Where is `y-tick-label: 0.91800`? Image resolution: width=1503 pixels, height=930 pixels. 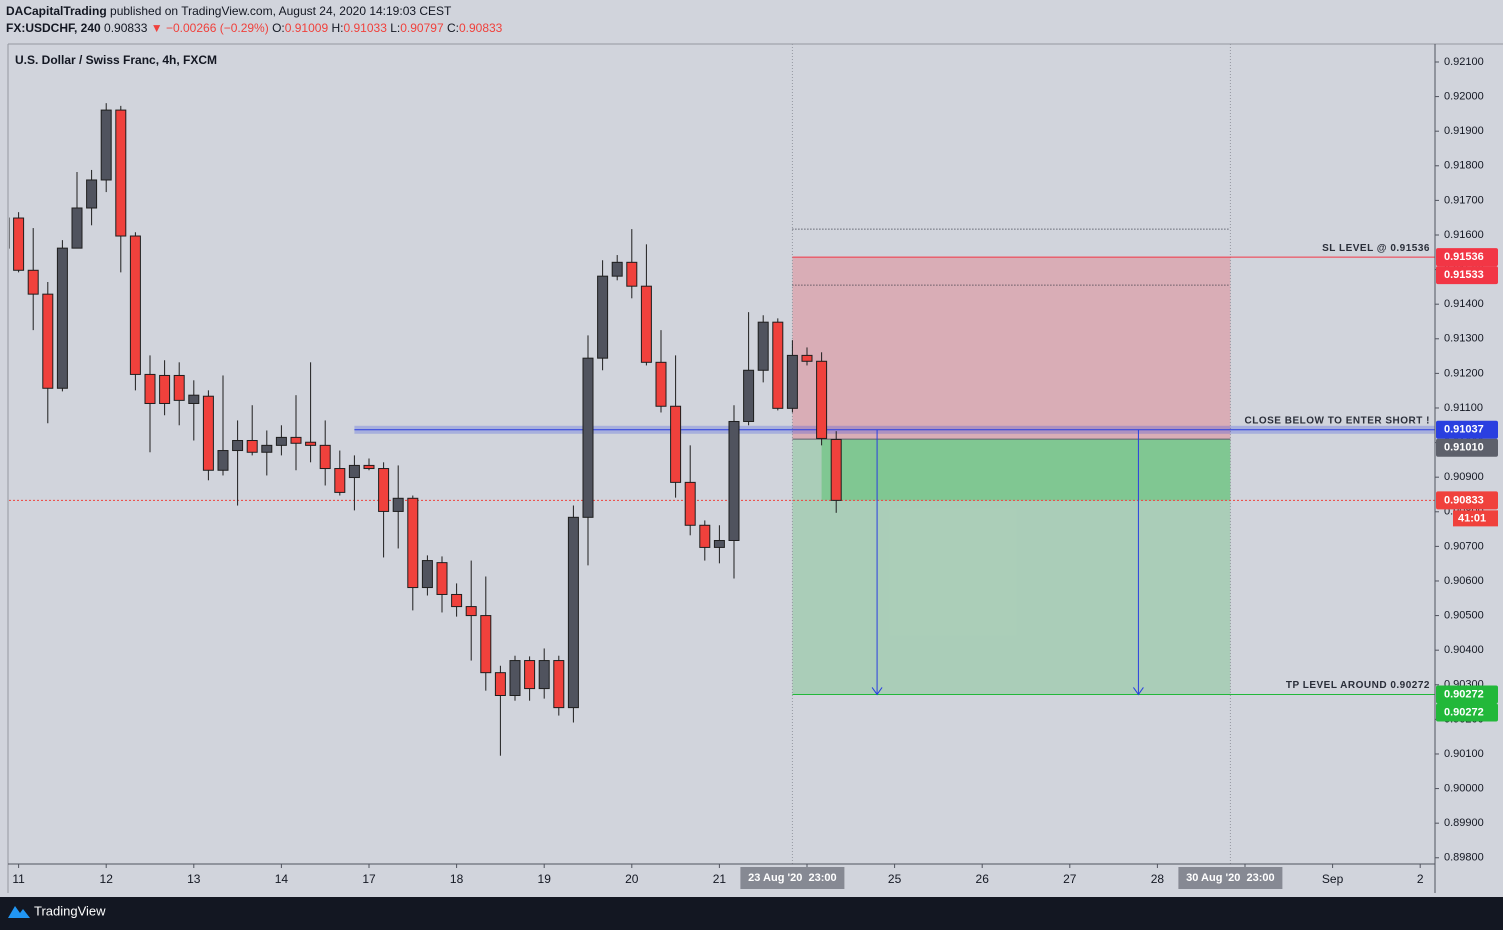
y-tick-label: 0.91800 is located at coordinates (1464, 166).